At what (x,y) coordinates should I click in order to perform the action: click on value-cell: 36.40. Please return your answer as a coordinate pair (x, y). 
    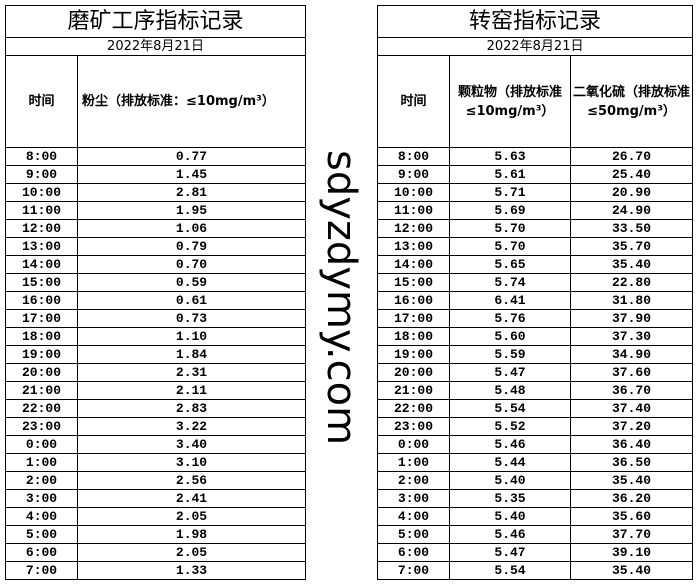
    Looking at the image, I should click on (631, 444).